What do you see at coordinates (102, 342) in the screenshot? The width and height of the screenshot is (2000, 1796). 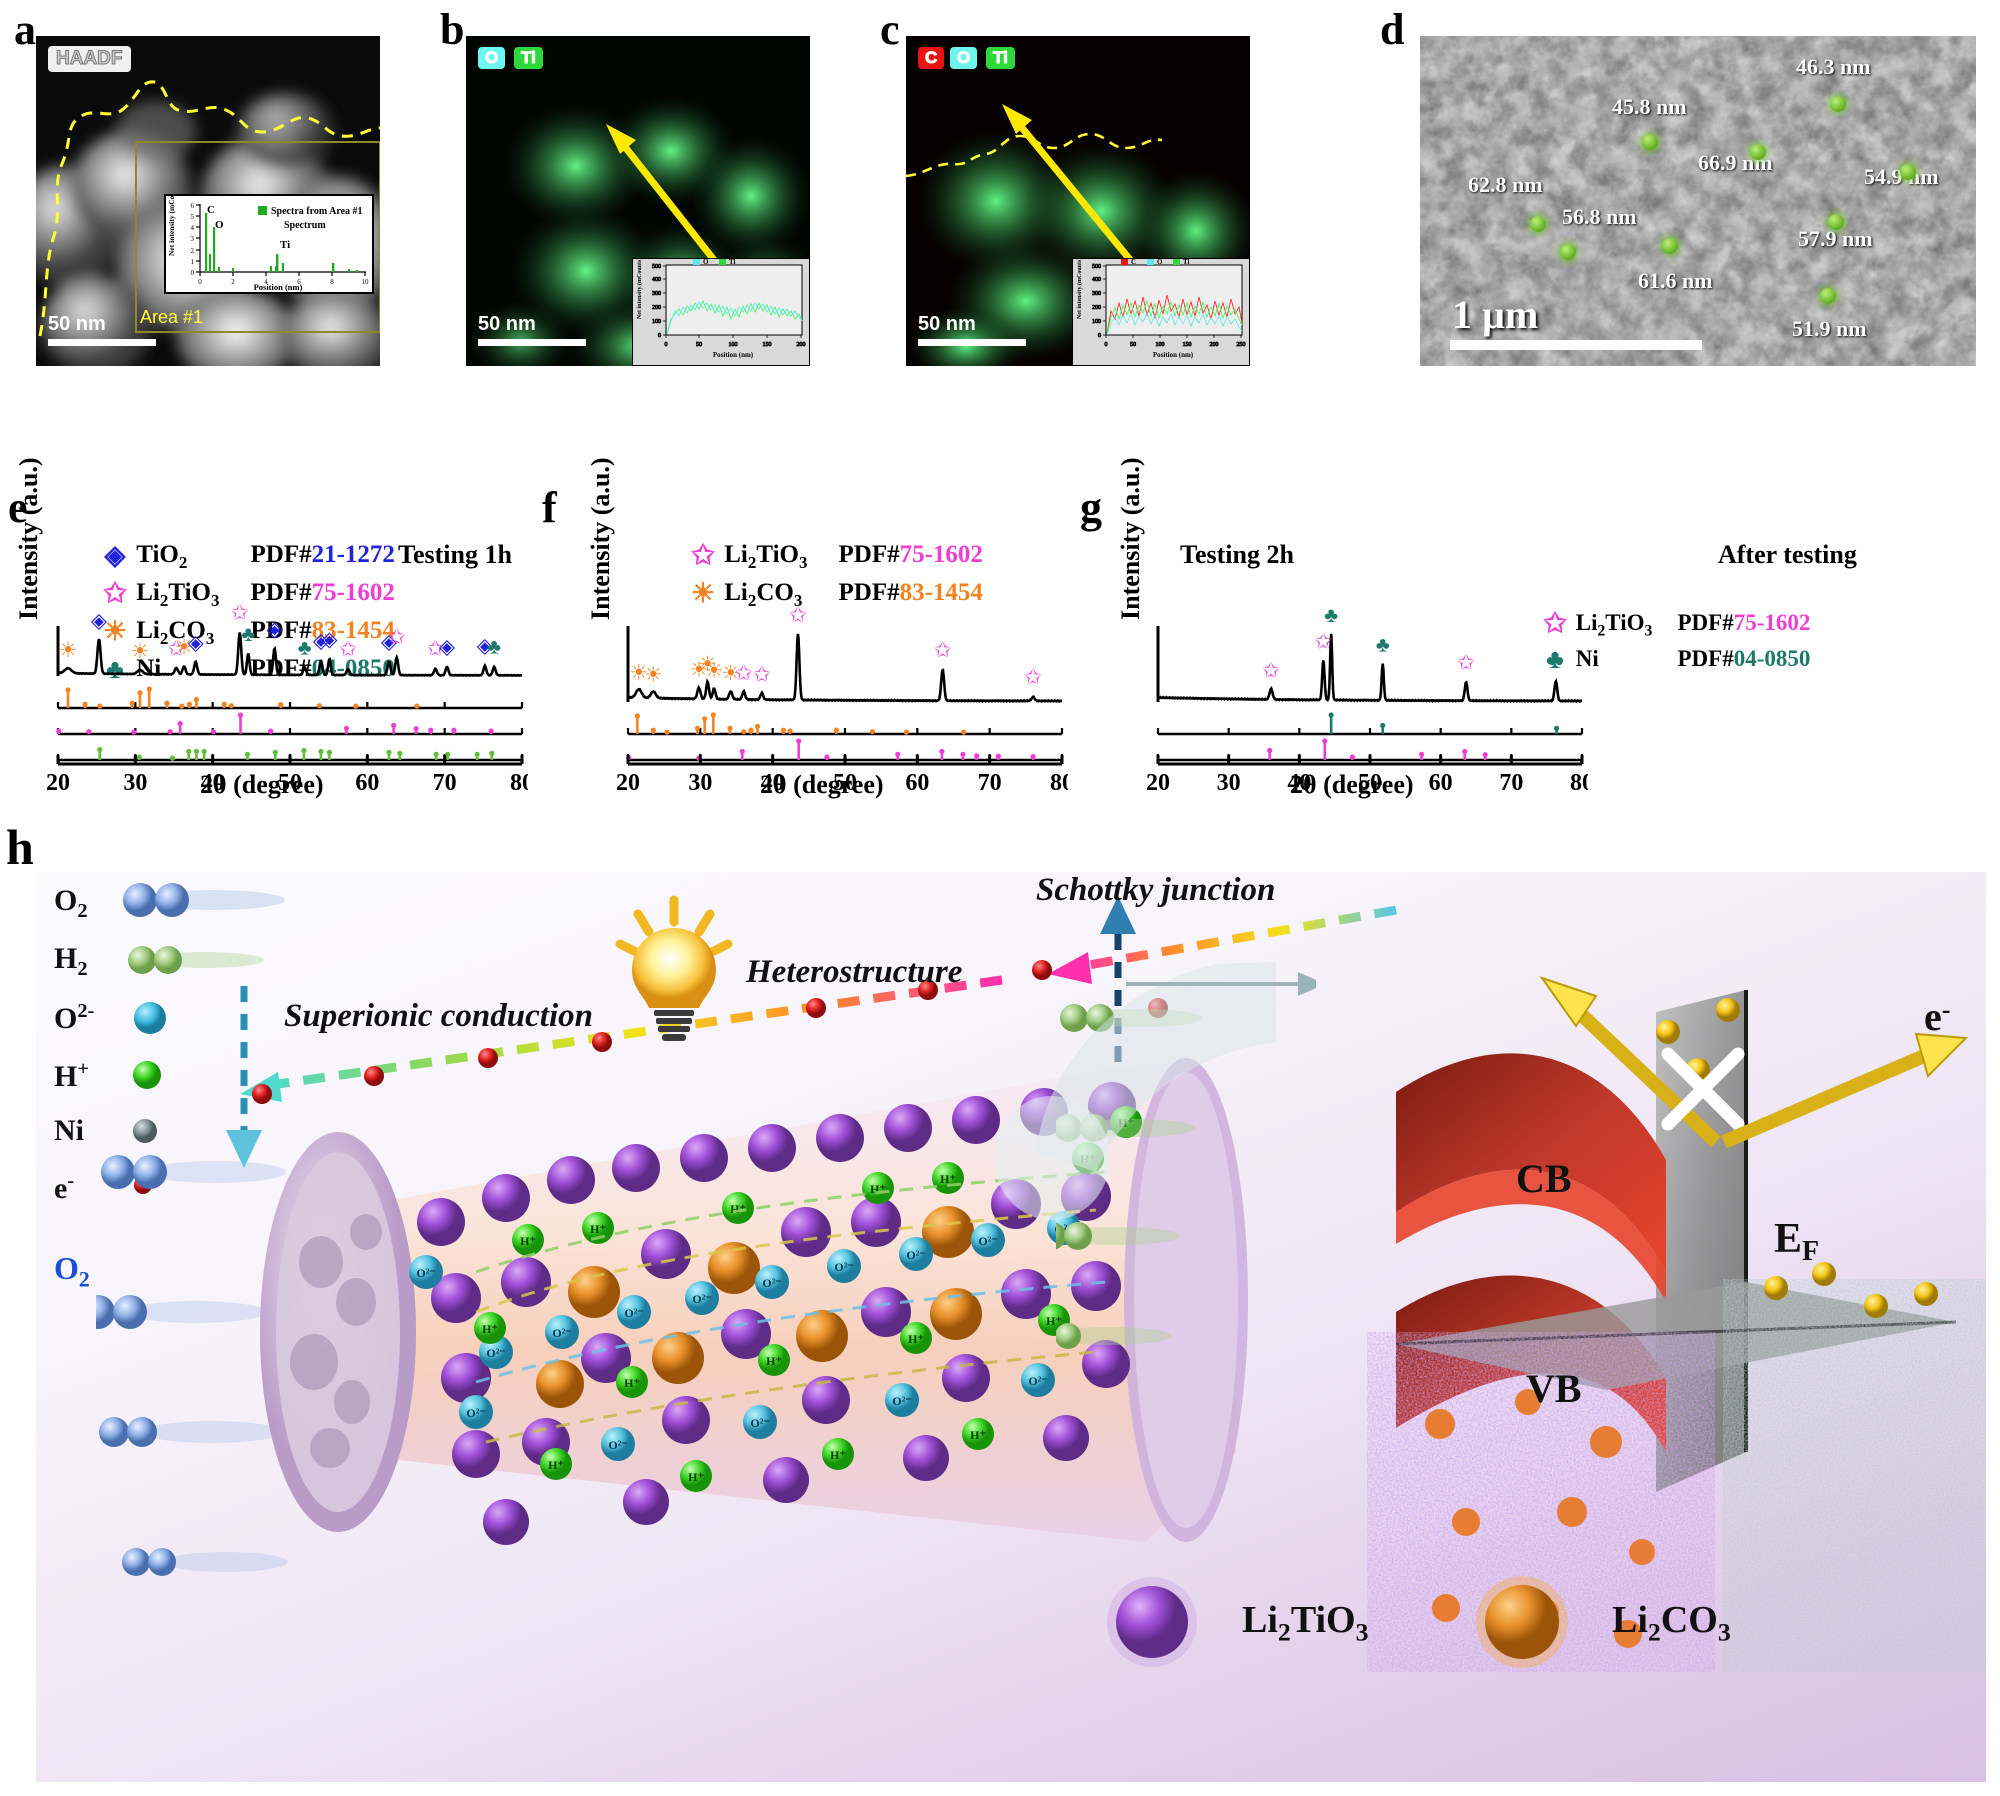 I see `panel-a-scalebar-line` at bounding box center [102, 342].